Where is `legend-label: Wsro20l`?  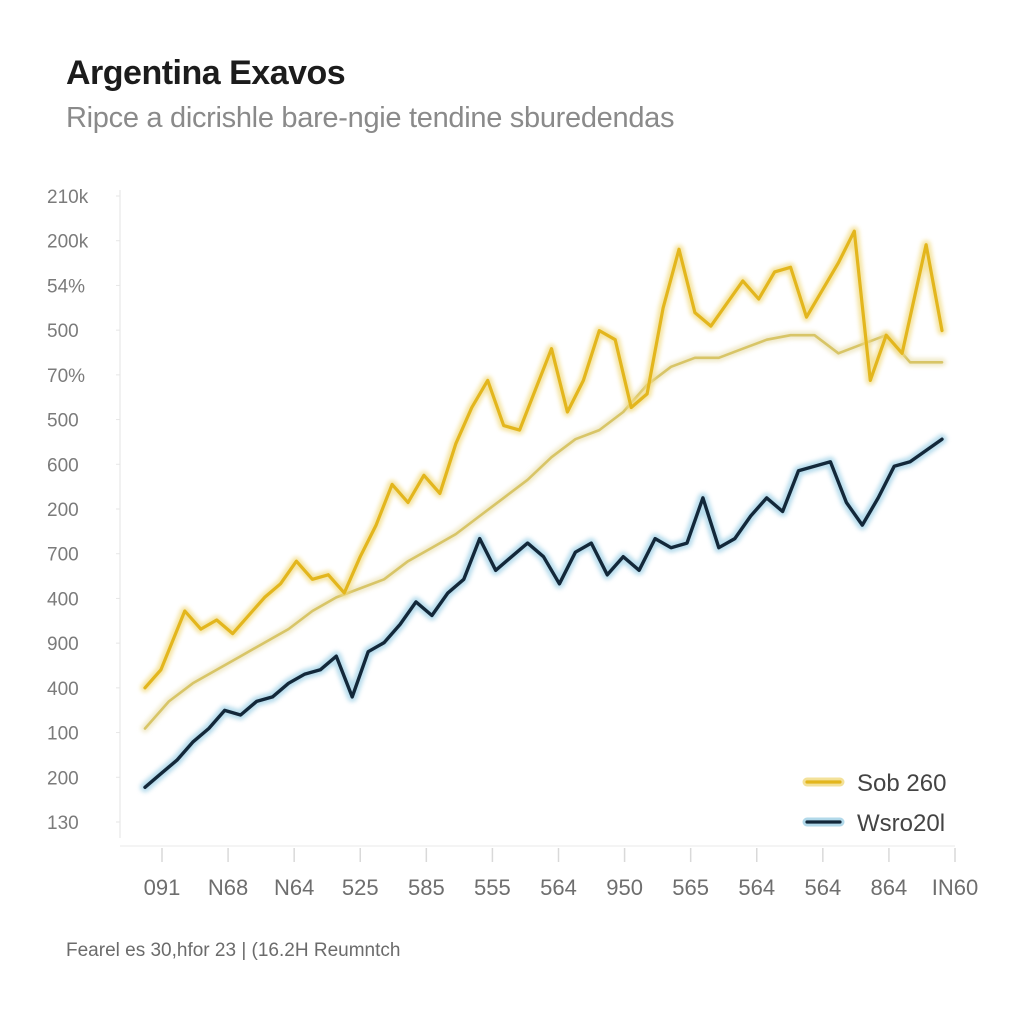
legend-label: Wsro20l is located at coordinates (901, 823).